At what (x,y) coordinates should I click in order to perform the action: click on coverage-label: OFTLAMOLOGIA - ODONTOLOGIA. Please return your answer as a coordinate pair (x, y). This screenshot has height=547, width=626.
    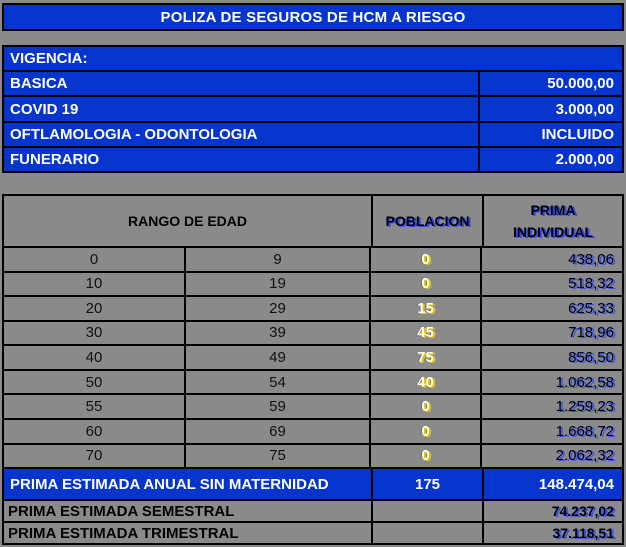
    Looking at the image, I should click on (134, 134).